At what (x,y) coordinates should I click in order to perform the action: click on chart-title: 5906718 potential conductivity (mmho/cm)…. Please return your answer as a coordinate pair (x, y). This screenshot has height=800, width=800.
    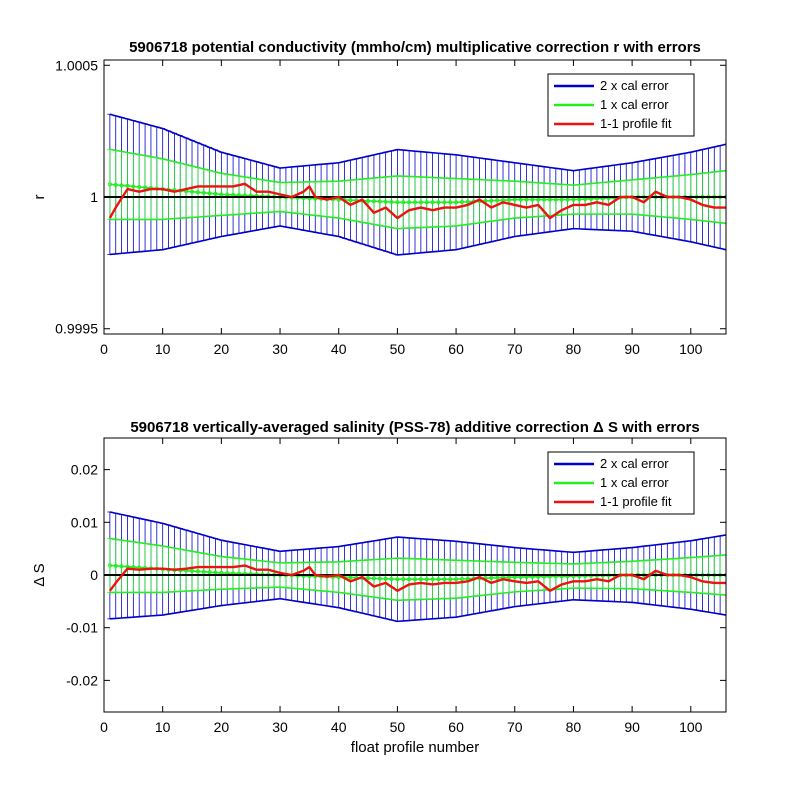
    Looking at the image, I should click on (415, 47).